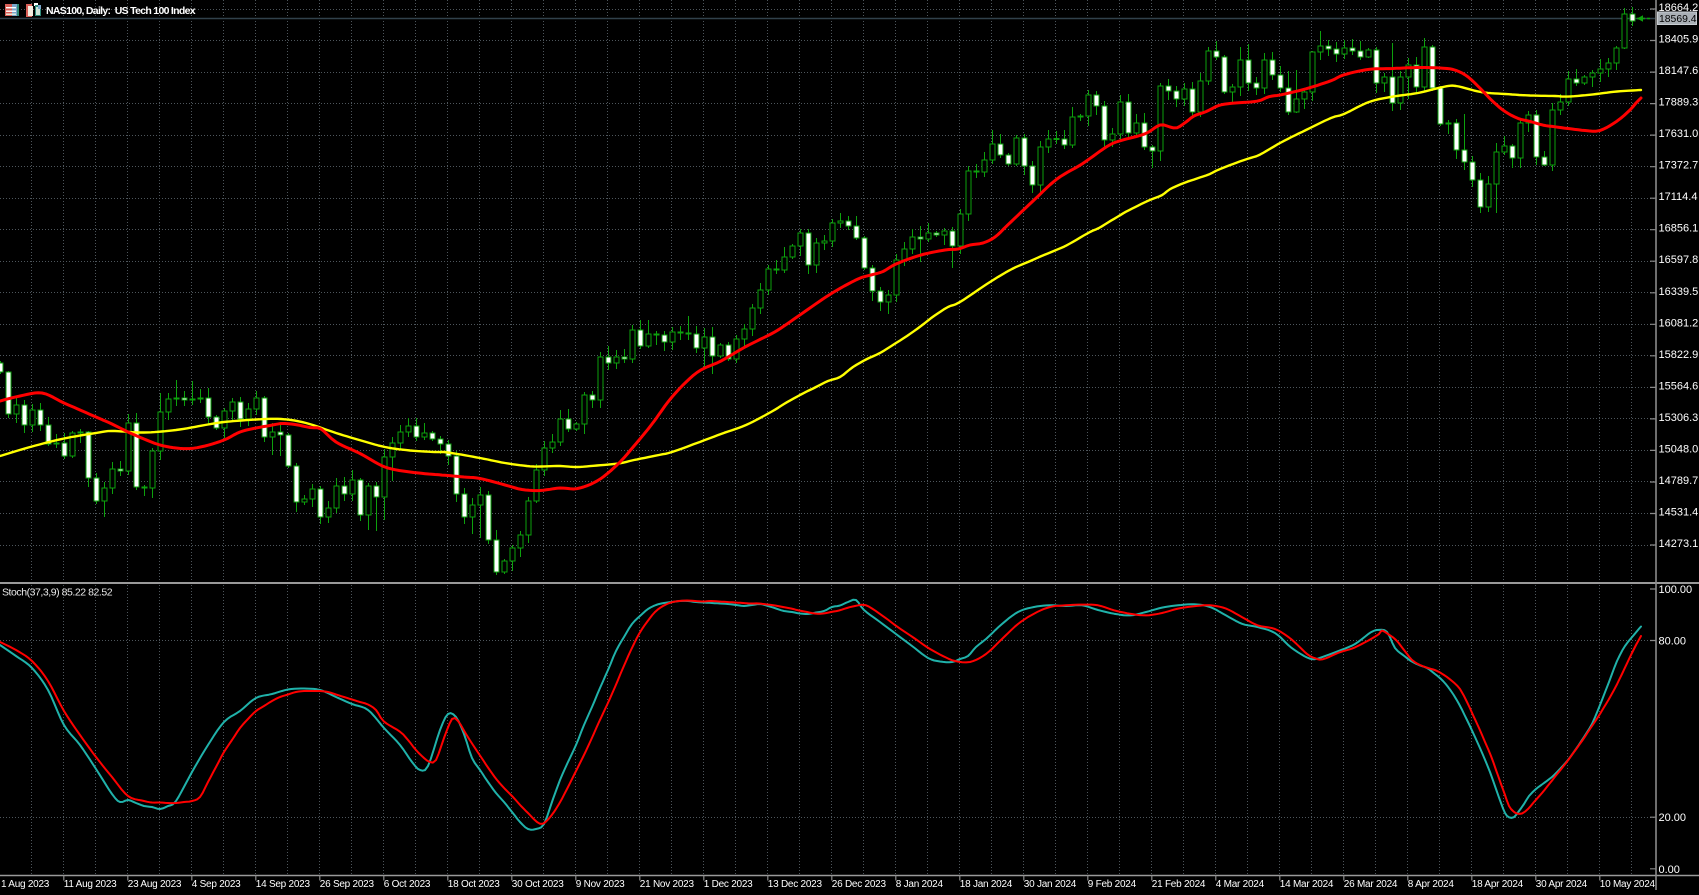 This screenshot has width=1699, height=895. Describe the element at coordinates (1679, 449) in the screenshot. I see `svg-text: 15048.0` at that location.